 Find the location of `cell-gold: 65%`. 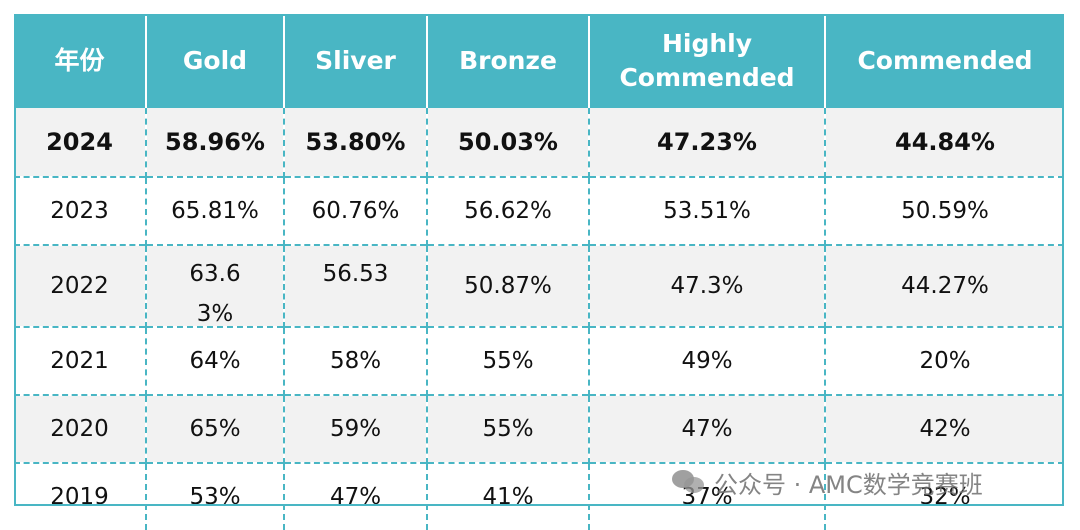

cell-gold: 65% is located at coordinates (214, 428).